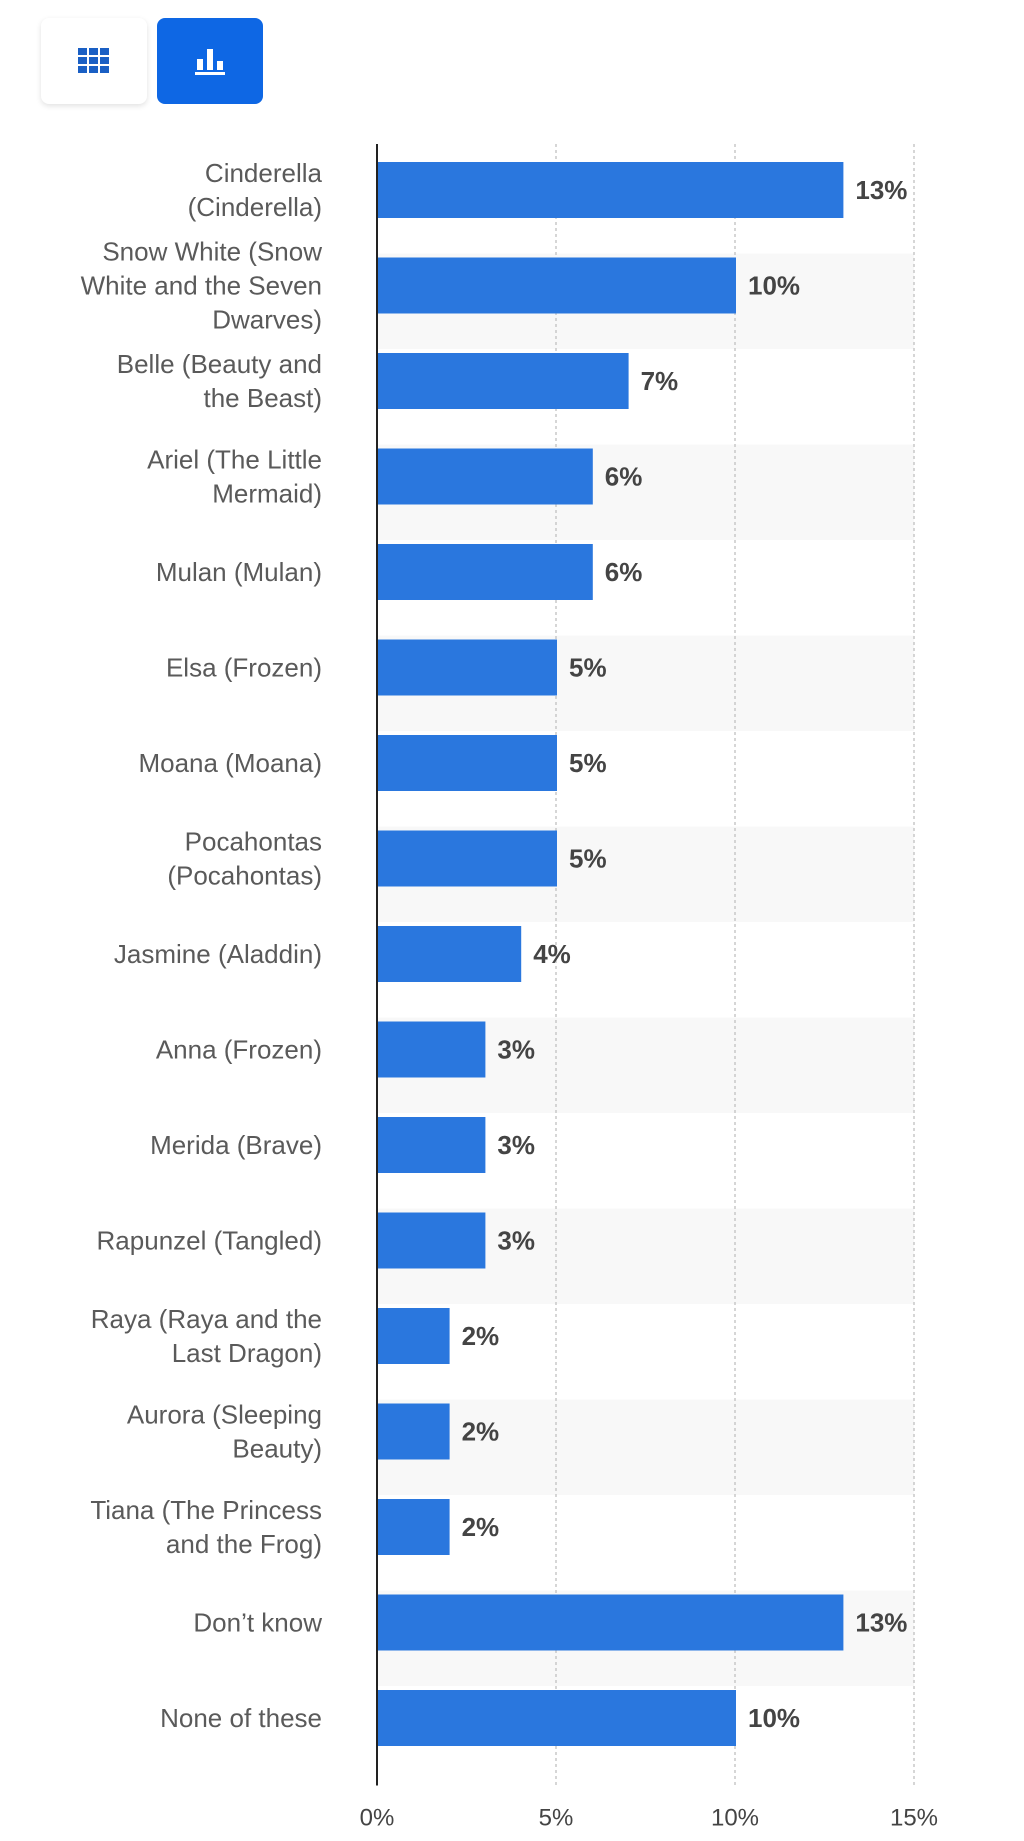  Describe the element at coordinates (230, 763) in the screenshot. I see `category-label: Moana (Moana)` at that location.